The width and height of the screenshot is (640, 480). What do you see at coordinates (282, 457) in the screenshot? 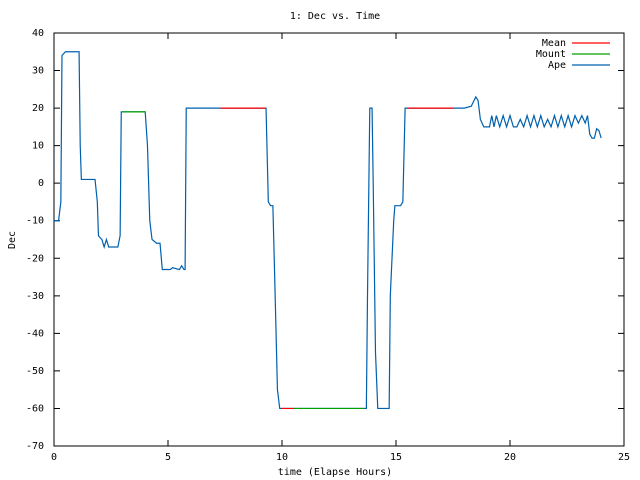
I see `x-tick-label: 10` at bounding box center [282, 457].